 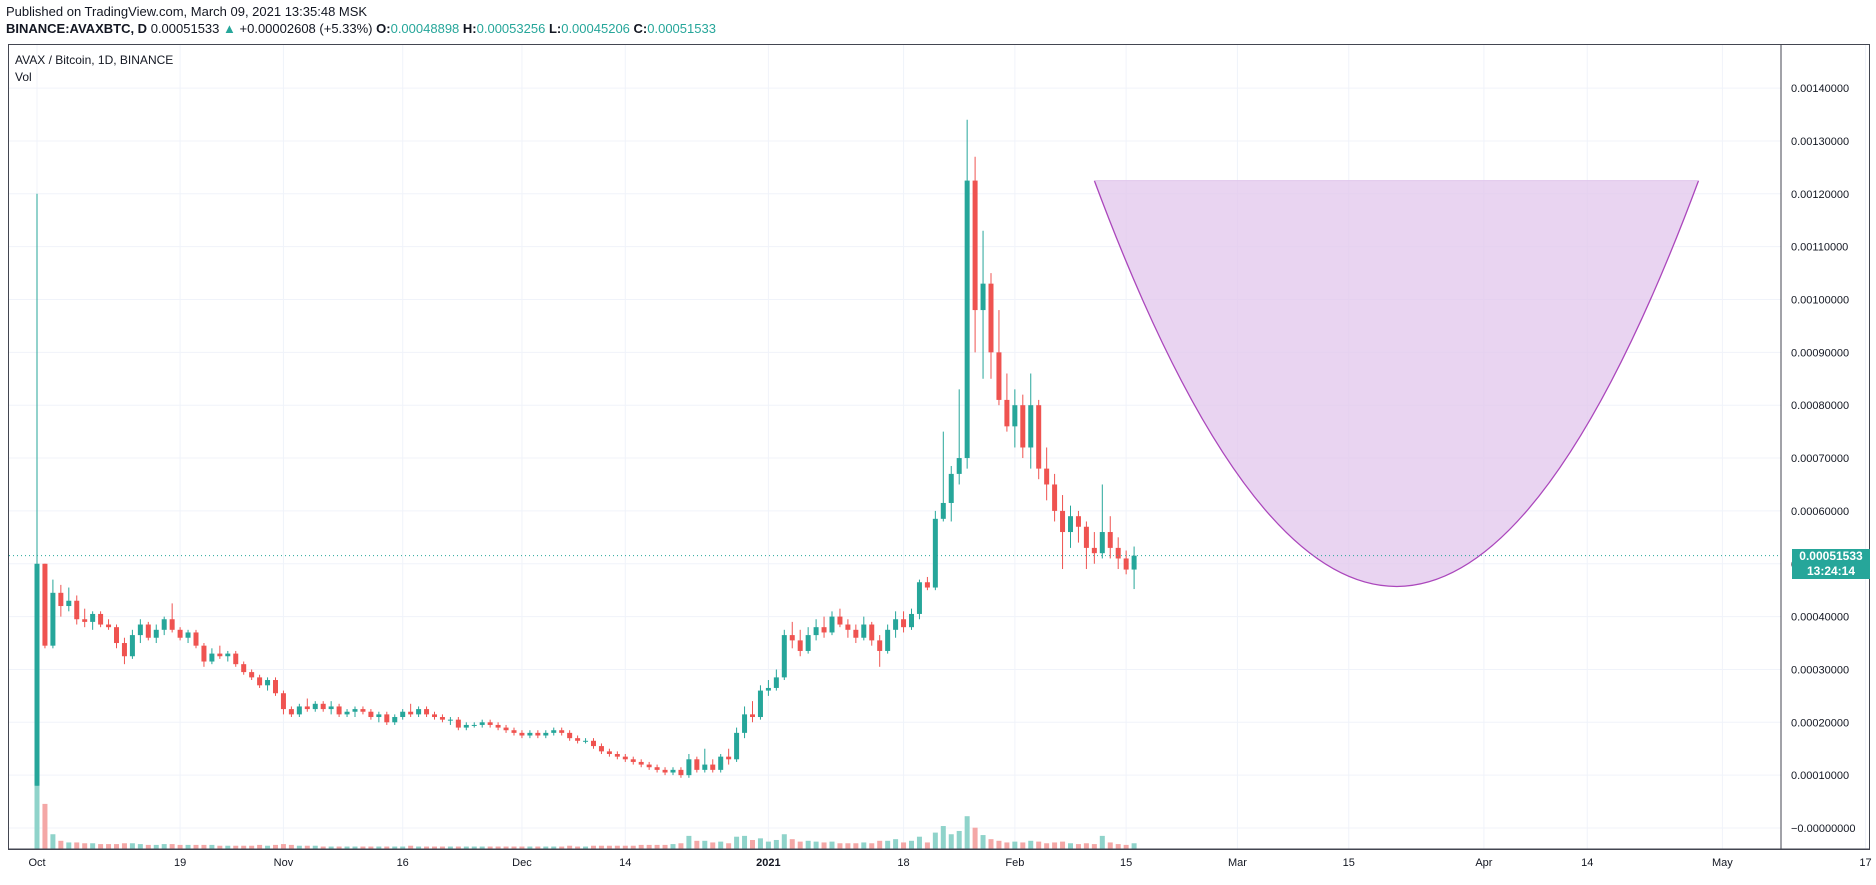 What do you see at coordinates (403, 863) in the screenshot?
I see `time-tick-label: 16` at bounding box center [403, 863].